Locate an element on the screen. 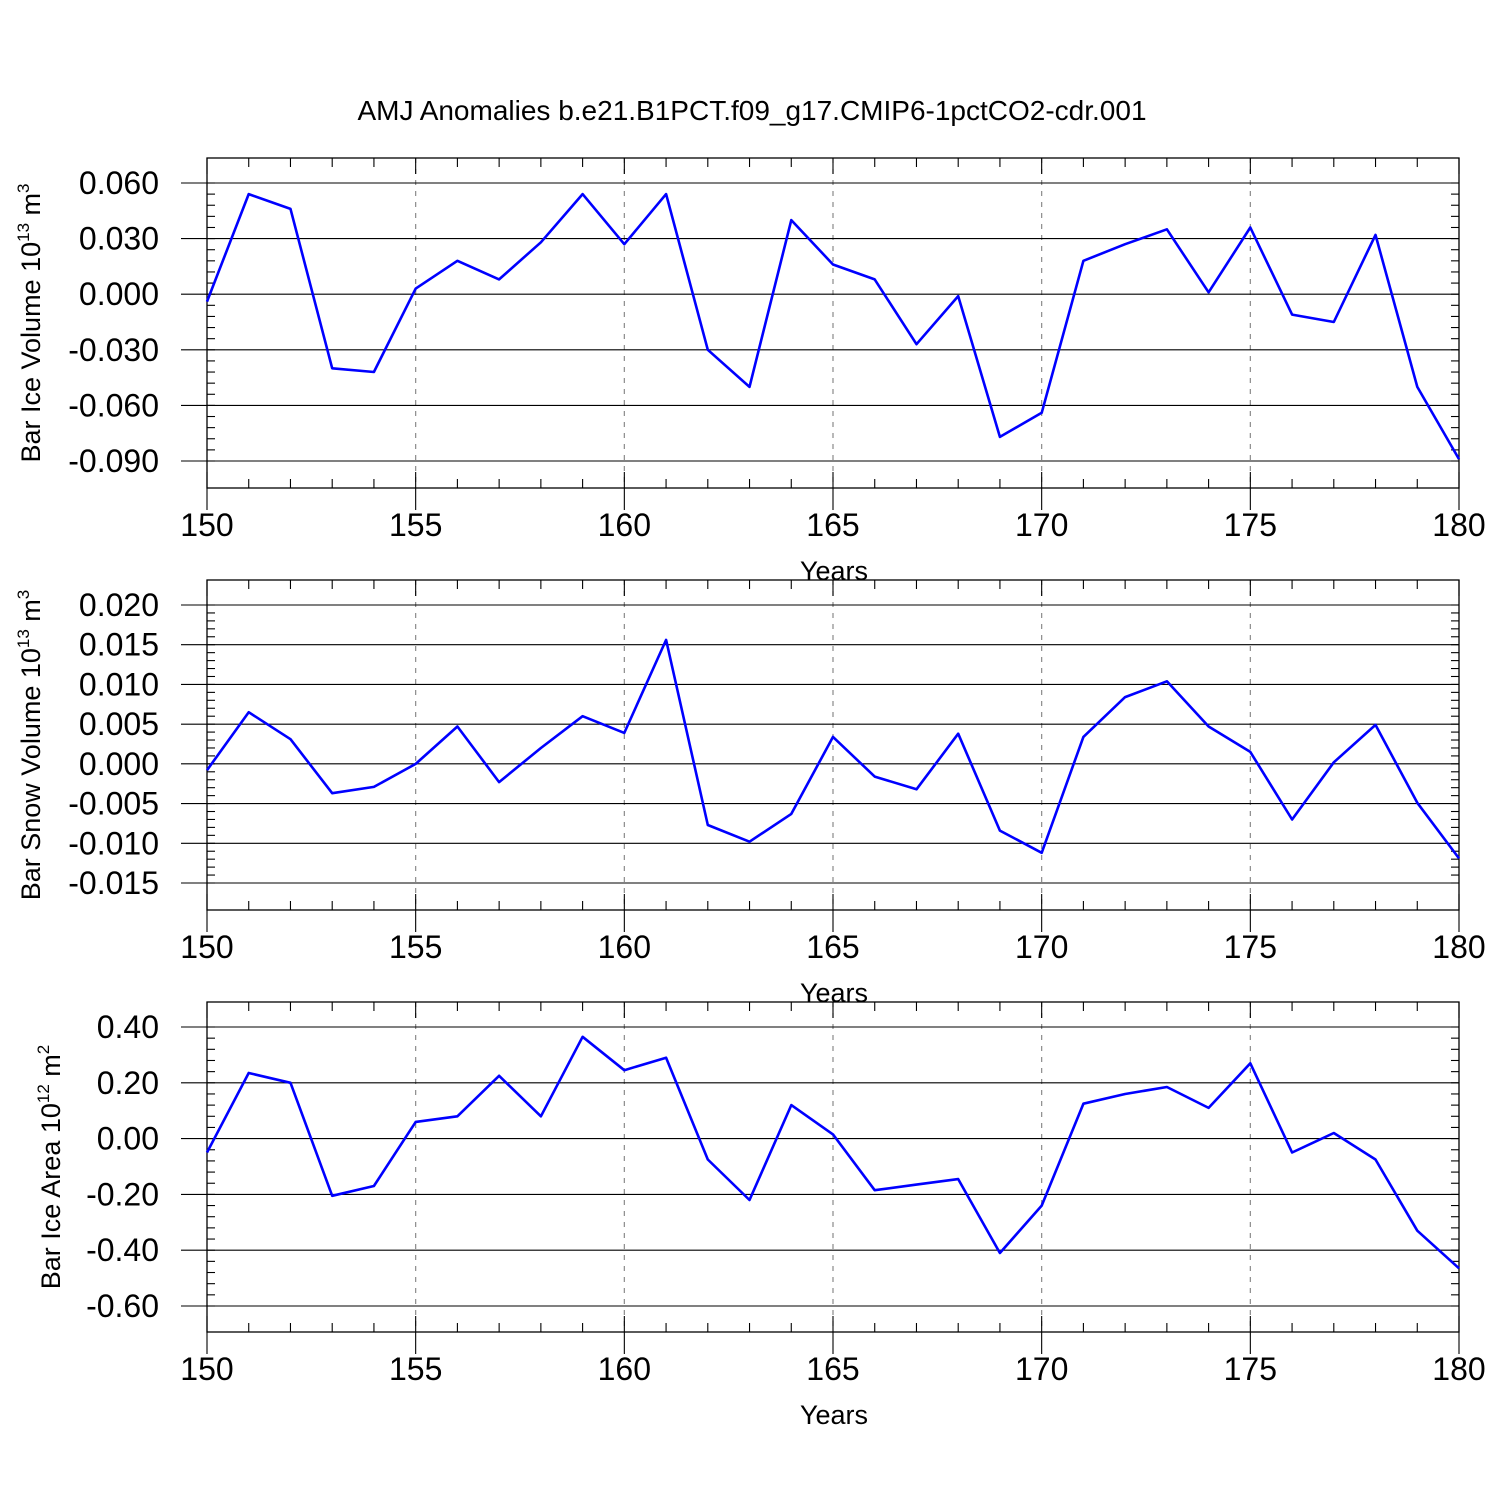 This screenshot has width=1500, height=1500. chart1.y-axis-title-main: Bar Snow Volume 10 is located at coordinates (31, 774).